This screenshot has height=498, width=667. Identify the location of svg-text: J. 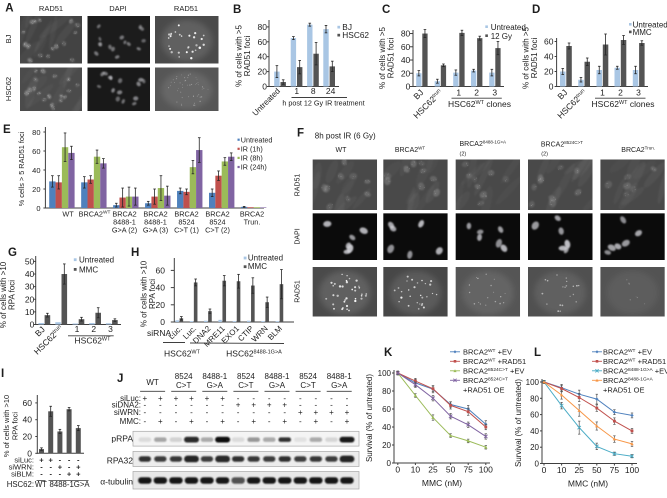
(120, 379).